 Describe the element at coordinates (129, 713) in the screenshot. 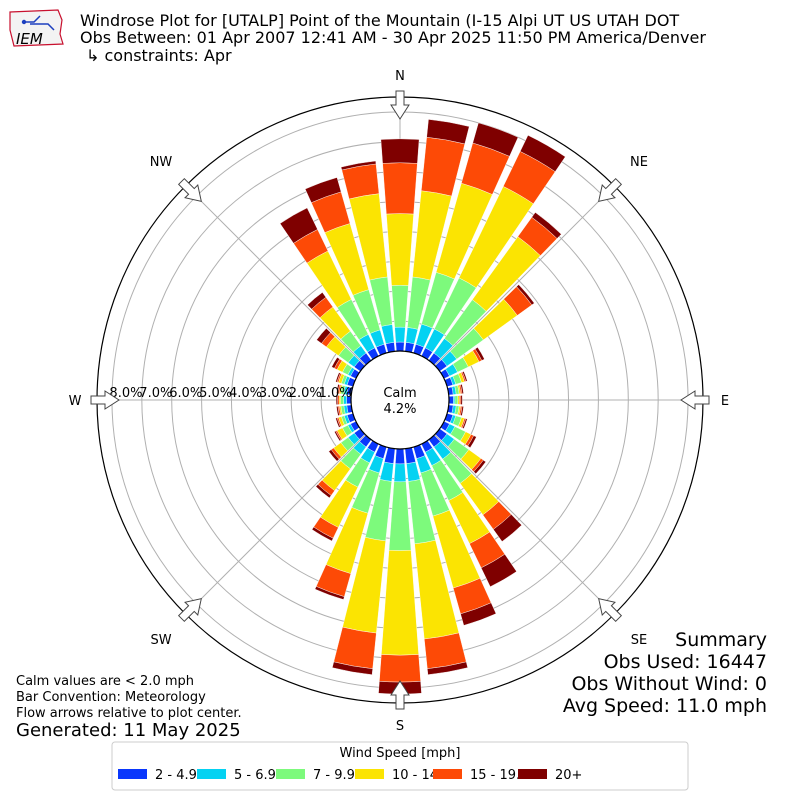

I see `note-flow-arrows: Flow arrows relative to plot center.` at that location.